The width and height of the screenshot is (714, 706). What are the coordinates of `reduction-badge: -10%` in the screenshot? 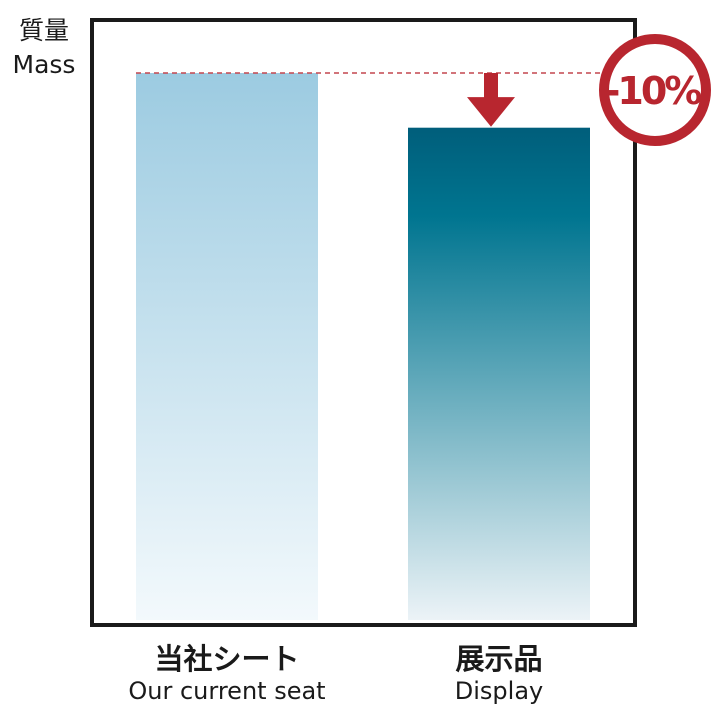 It's located at (655, 90).